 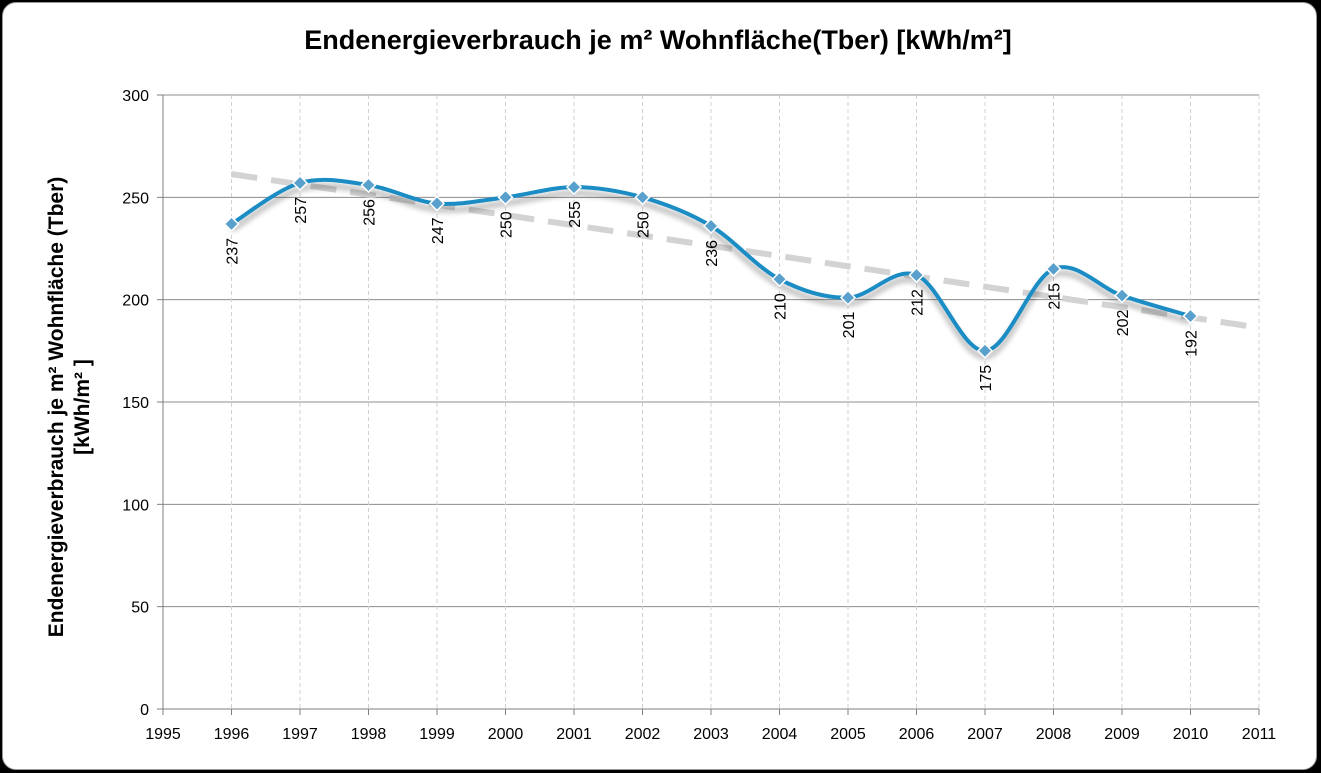 I want to click on x-tick-label: 2000, so click(x=506, y=734).